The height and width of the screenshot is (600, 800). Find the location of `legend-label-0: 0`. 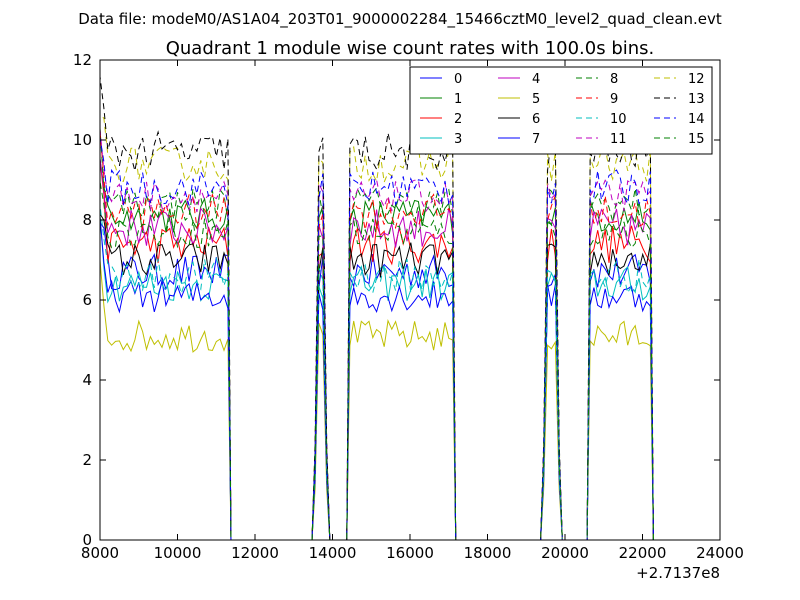

legend-label-0: 0 is located at coordinates (458, 79).